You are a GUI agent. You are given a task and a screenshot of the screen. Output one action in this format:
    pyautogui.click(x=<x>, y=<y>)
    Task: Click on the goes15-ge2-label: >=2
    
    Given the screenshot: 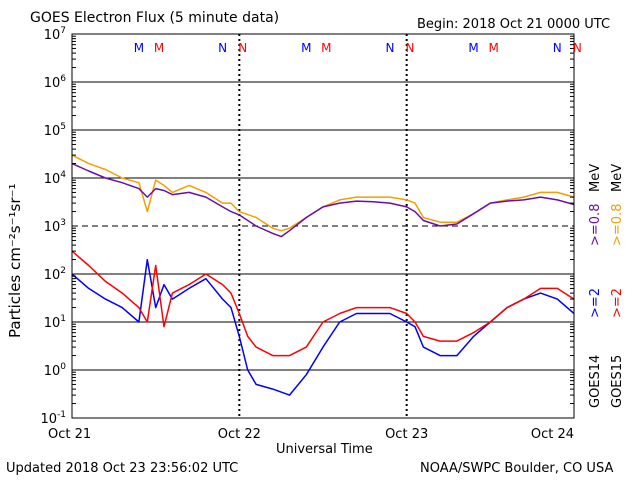 What is the action you would take?
    pyautogui.click(x=617, y=302)
    